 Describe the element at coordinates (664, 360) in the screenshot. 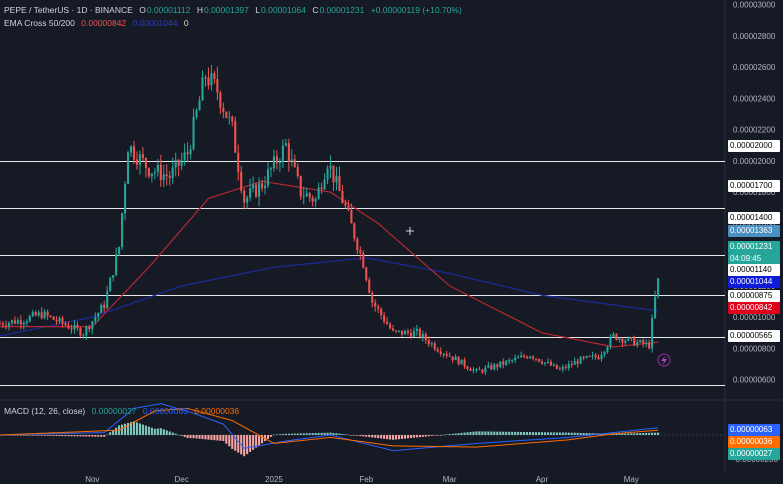

I see `lightning-icon` at that location.